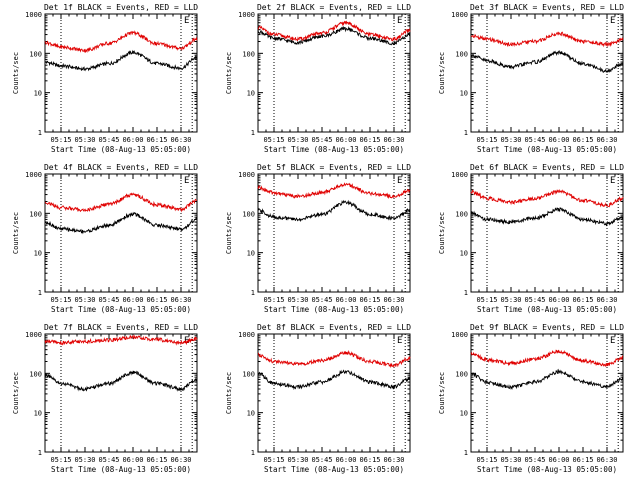  I want to click on panel-title: Det 3f BLACK = Events, RED = LLD, so click(547, 7).